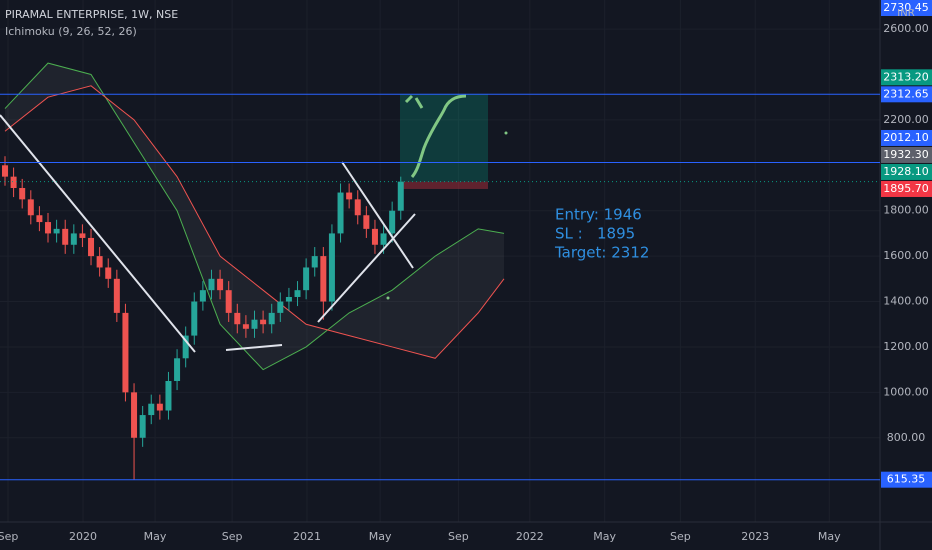  I want to click on annotation: Entry: 1946, so click(598, 215).